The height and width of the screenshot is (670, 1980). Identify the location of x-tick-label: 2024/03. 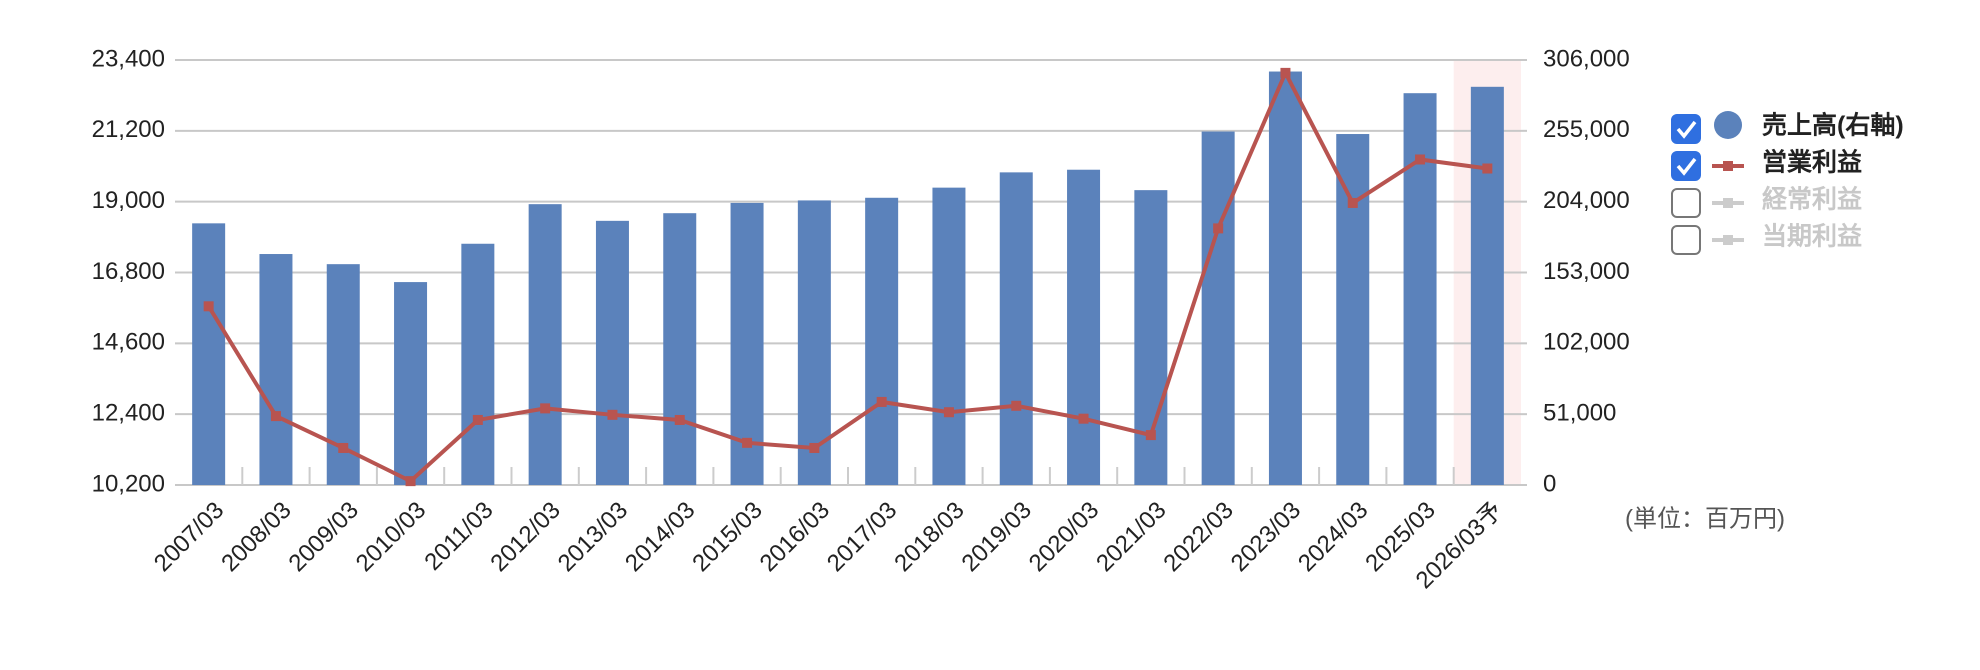
(1333, 537).